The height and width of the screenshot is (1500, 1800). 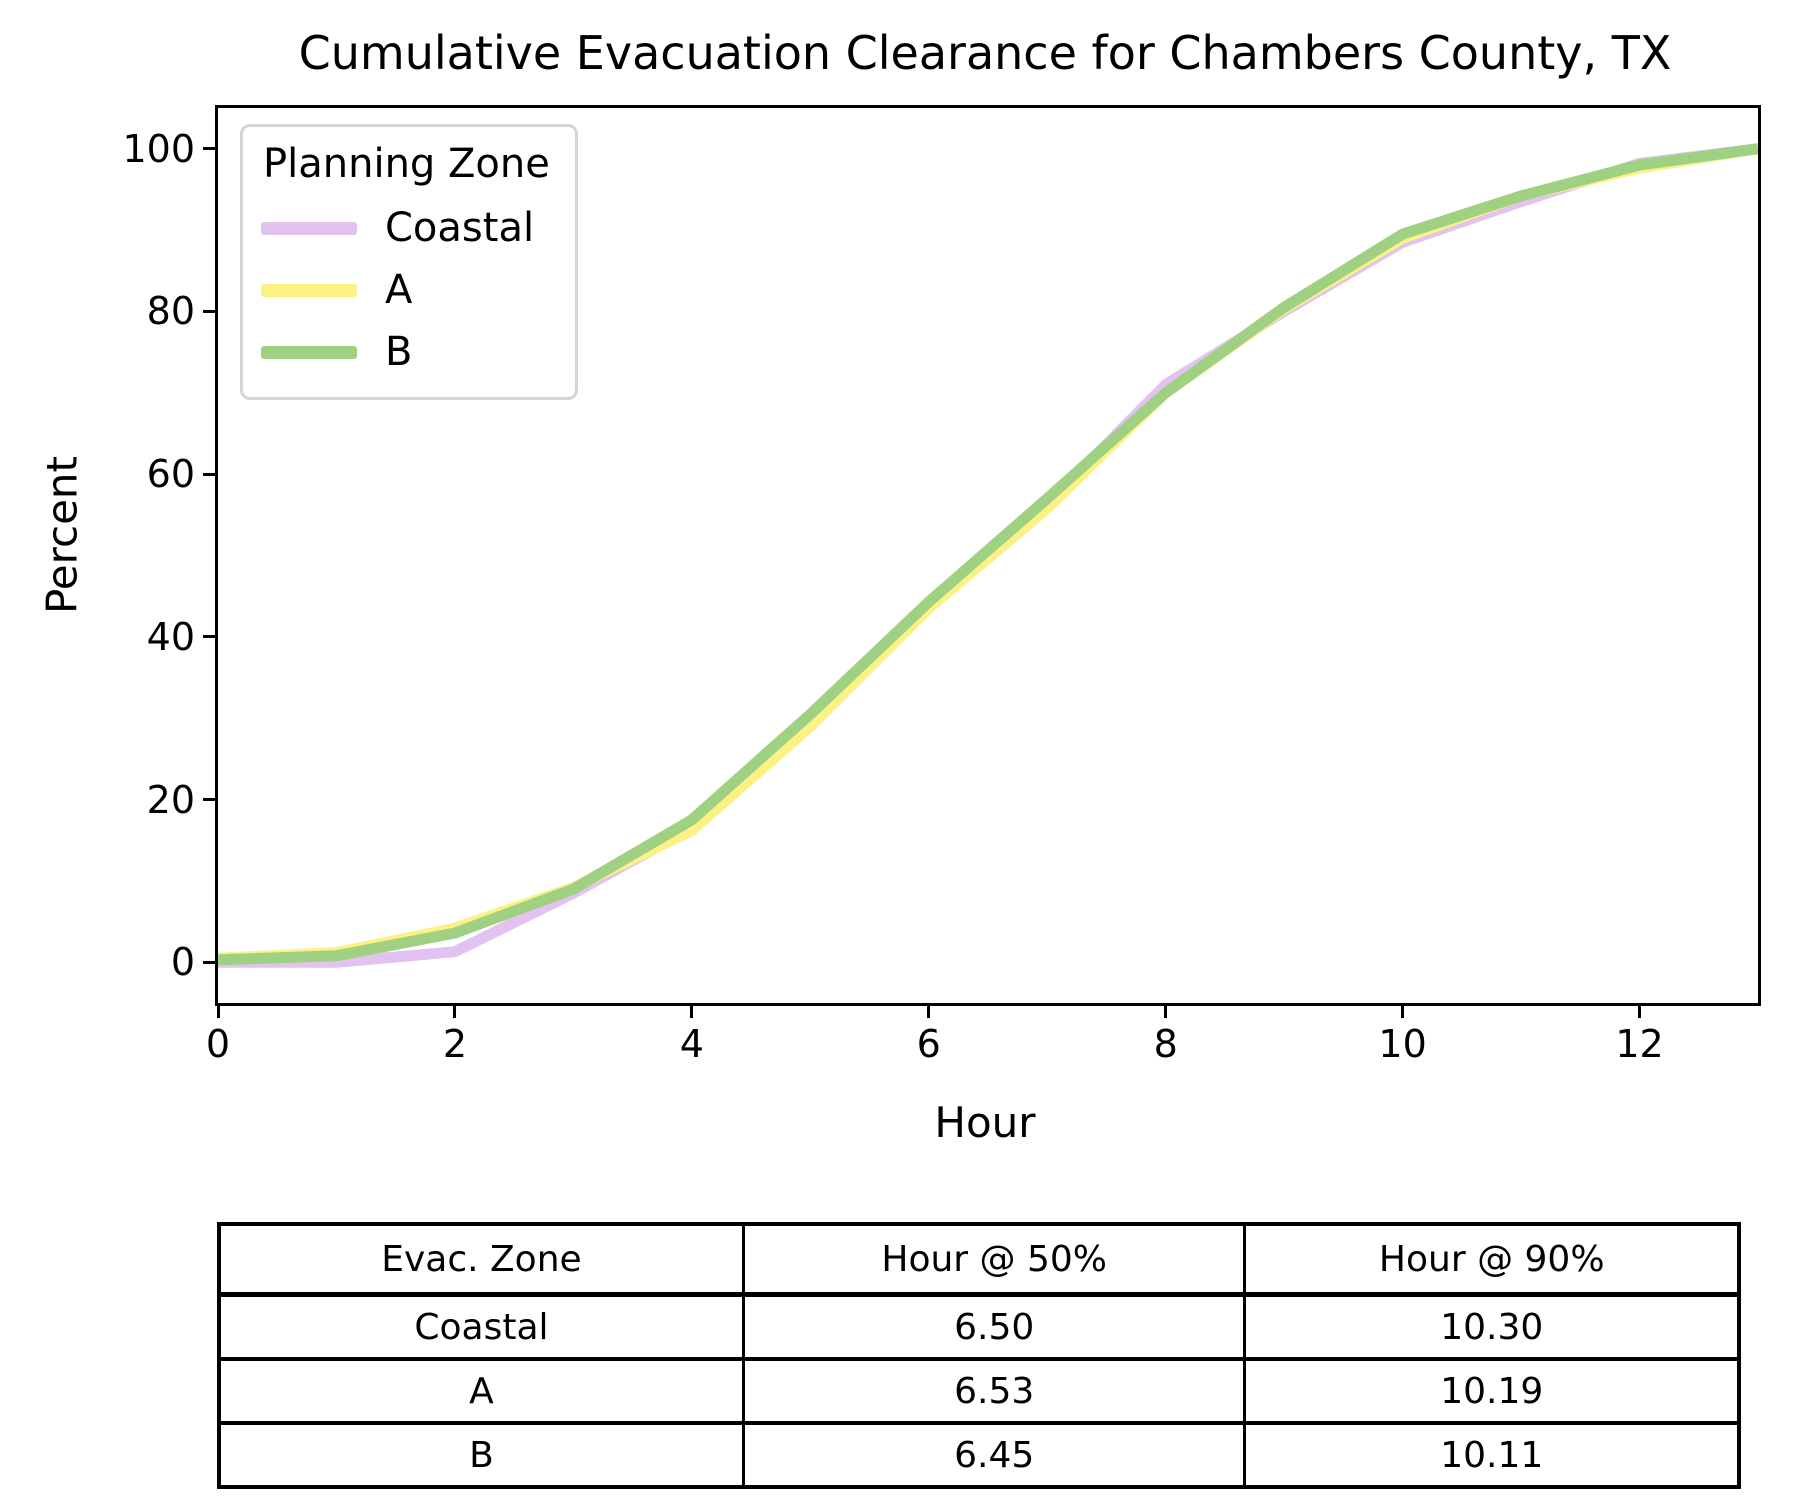 What do you see at coordinates (691, 1044) in the screenshot?
I see `x-tick-label: 4` at bounding box center [691, 1044].